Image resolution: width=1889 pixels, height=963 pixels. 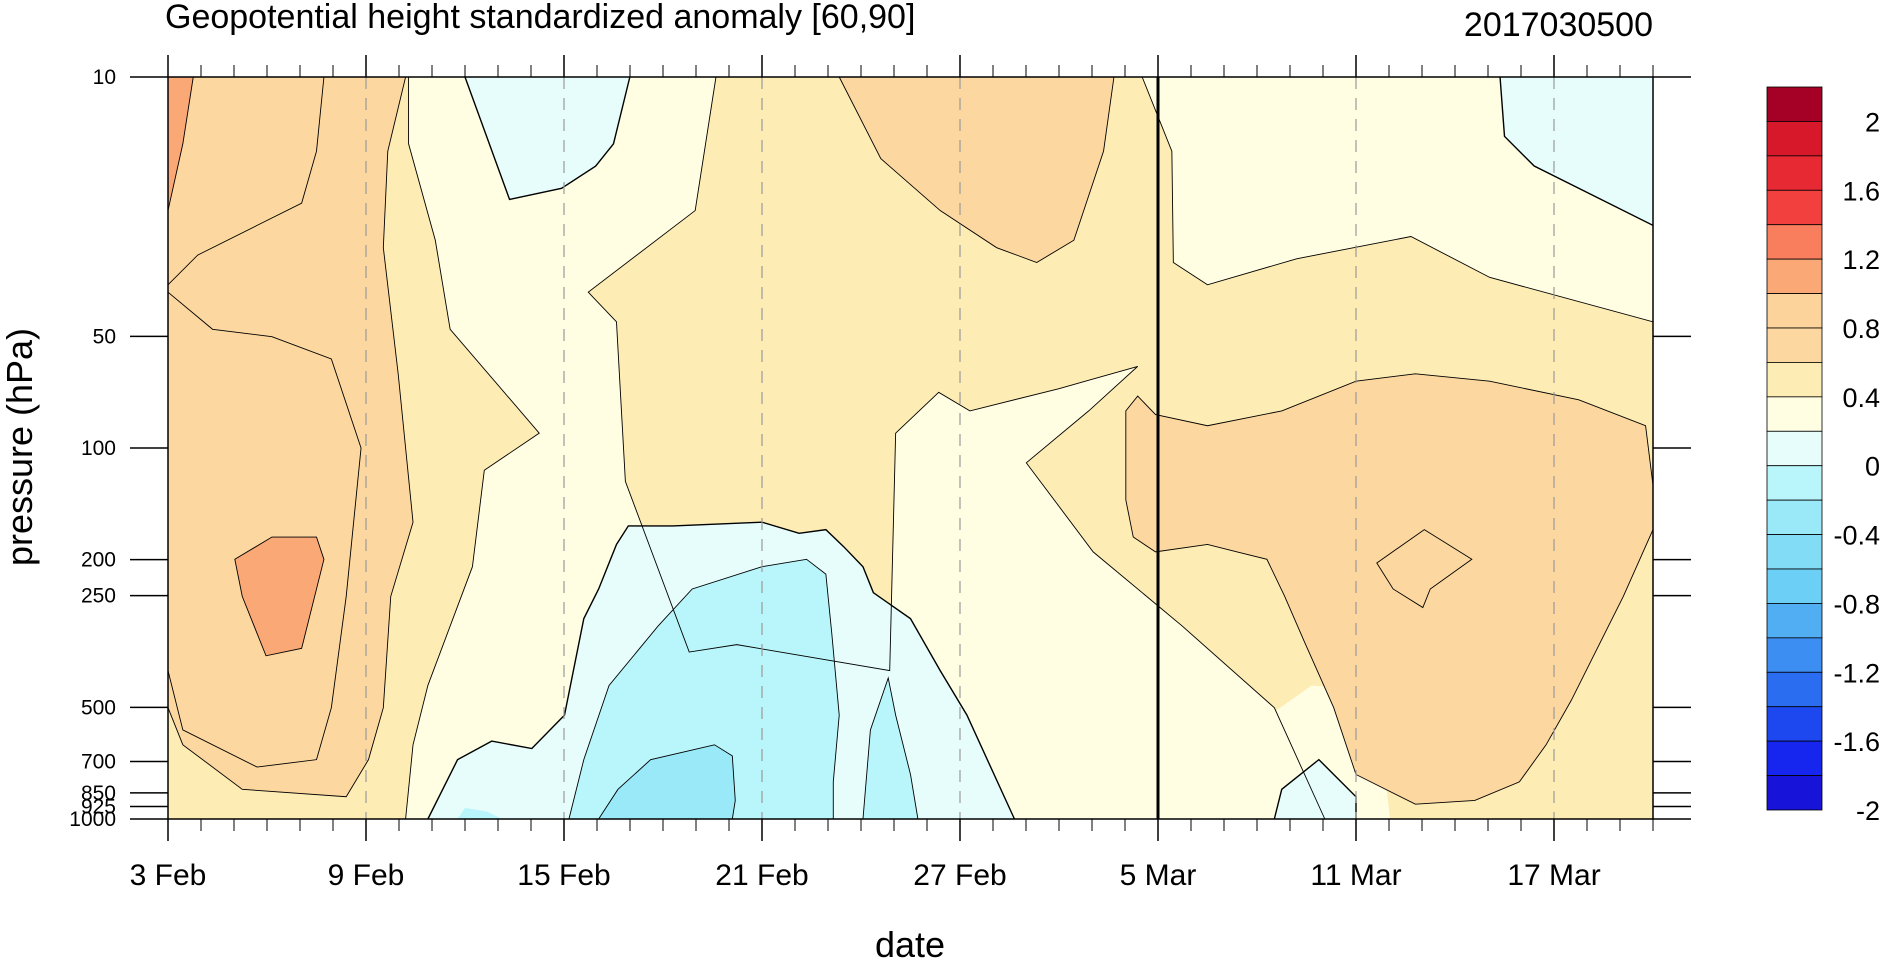 I want to click on contour-region-positive-mar, so click(x=1389, y=589).